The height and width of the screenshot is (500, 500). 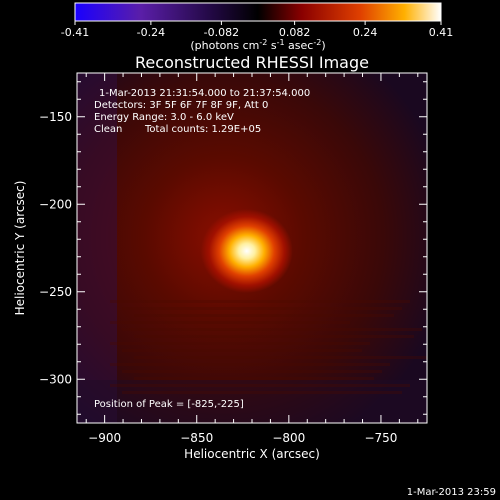 What do you see at coordinates (441, 32) in the screenshot?
I see `colorbar-tick-label: 0.41` at bounding box center [441, 32].